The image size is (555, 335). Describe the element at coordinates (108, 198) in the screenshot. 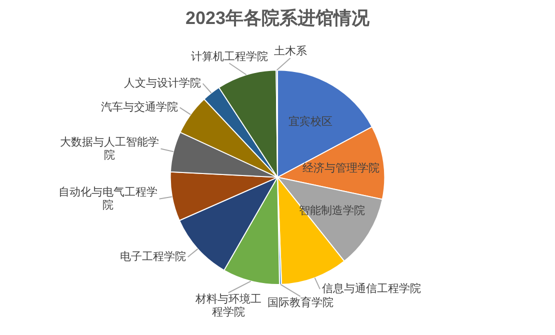

I see `slice-label: 自动化与电气工程学院` at that location.